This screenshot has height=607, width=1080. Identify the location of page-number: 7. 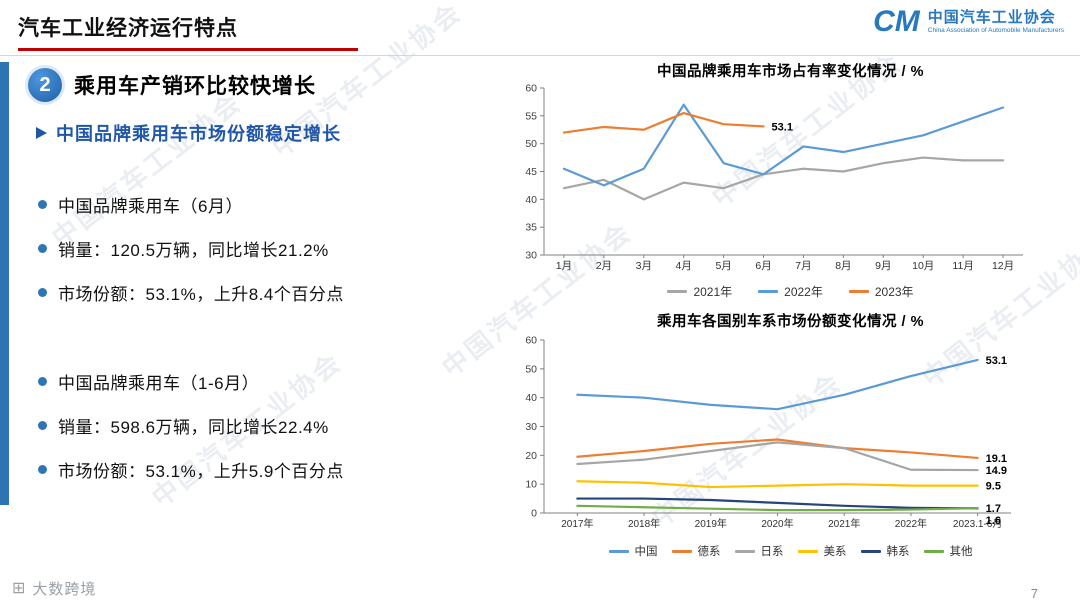
(1034, 593).